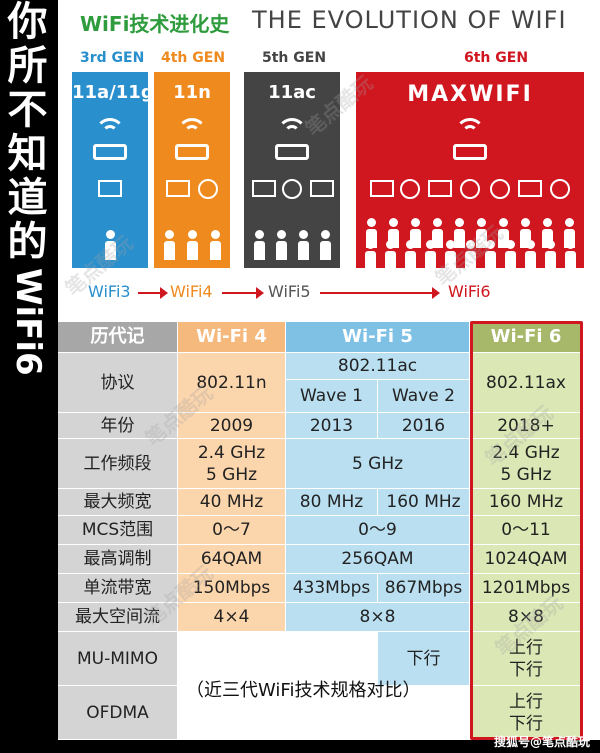 The image size is (600, 753). What do you see at coordinates (28, 322) in the screenshot?
I see `side-title-latin: WiFi6` at bounding box center [28, 322].